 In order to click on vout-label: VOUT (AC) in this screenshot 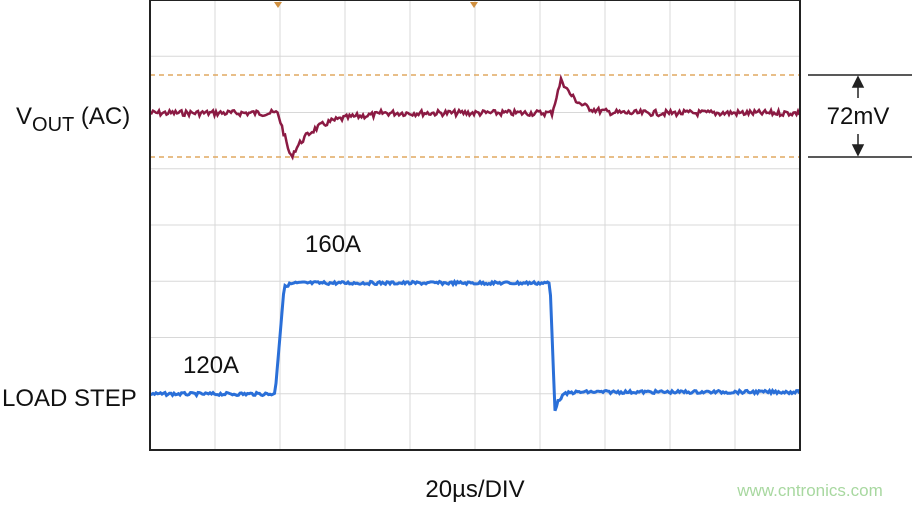, I will do `click(73, 119)`.